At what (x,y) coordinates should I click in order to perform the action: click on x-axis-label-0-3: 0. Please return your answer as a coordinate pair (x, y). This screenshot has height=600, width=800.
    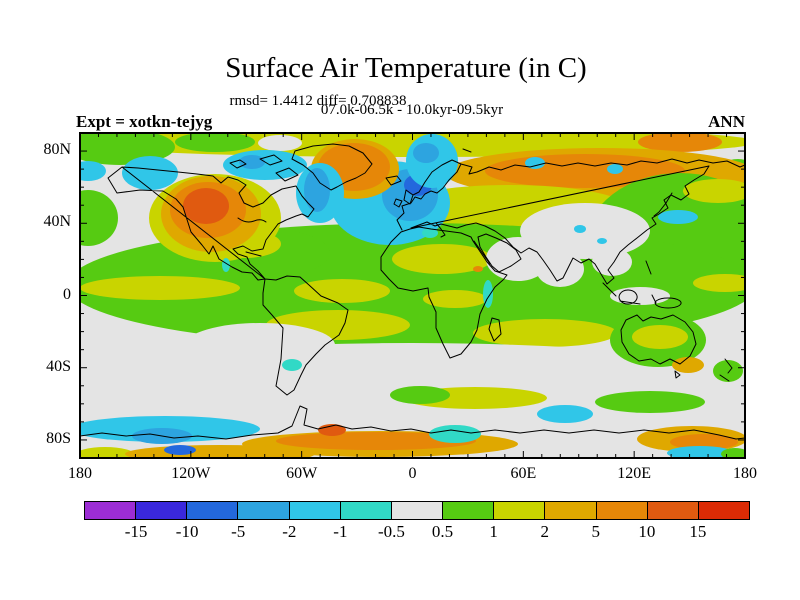
    Looking at the image, I should click on (412, 473).